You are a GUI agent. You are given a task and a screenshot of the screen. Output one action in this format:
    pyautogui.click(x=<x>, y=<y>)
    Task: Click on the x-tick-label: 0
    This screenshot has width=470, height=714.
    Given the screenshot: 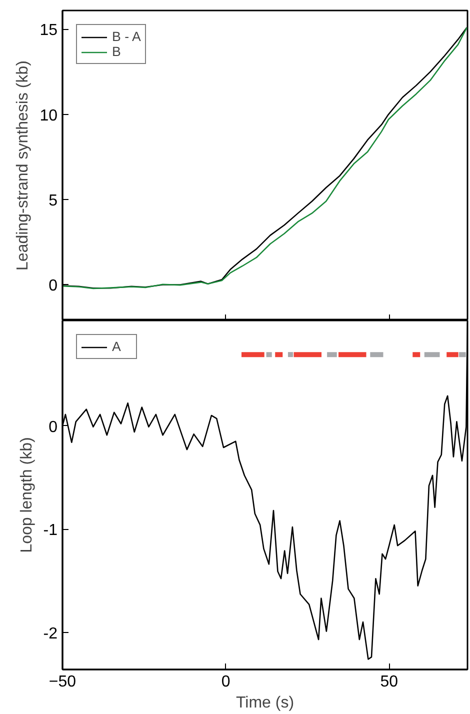 What is the action you would take?
    pyautogui.click(x=225, y=682)
    